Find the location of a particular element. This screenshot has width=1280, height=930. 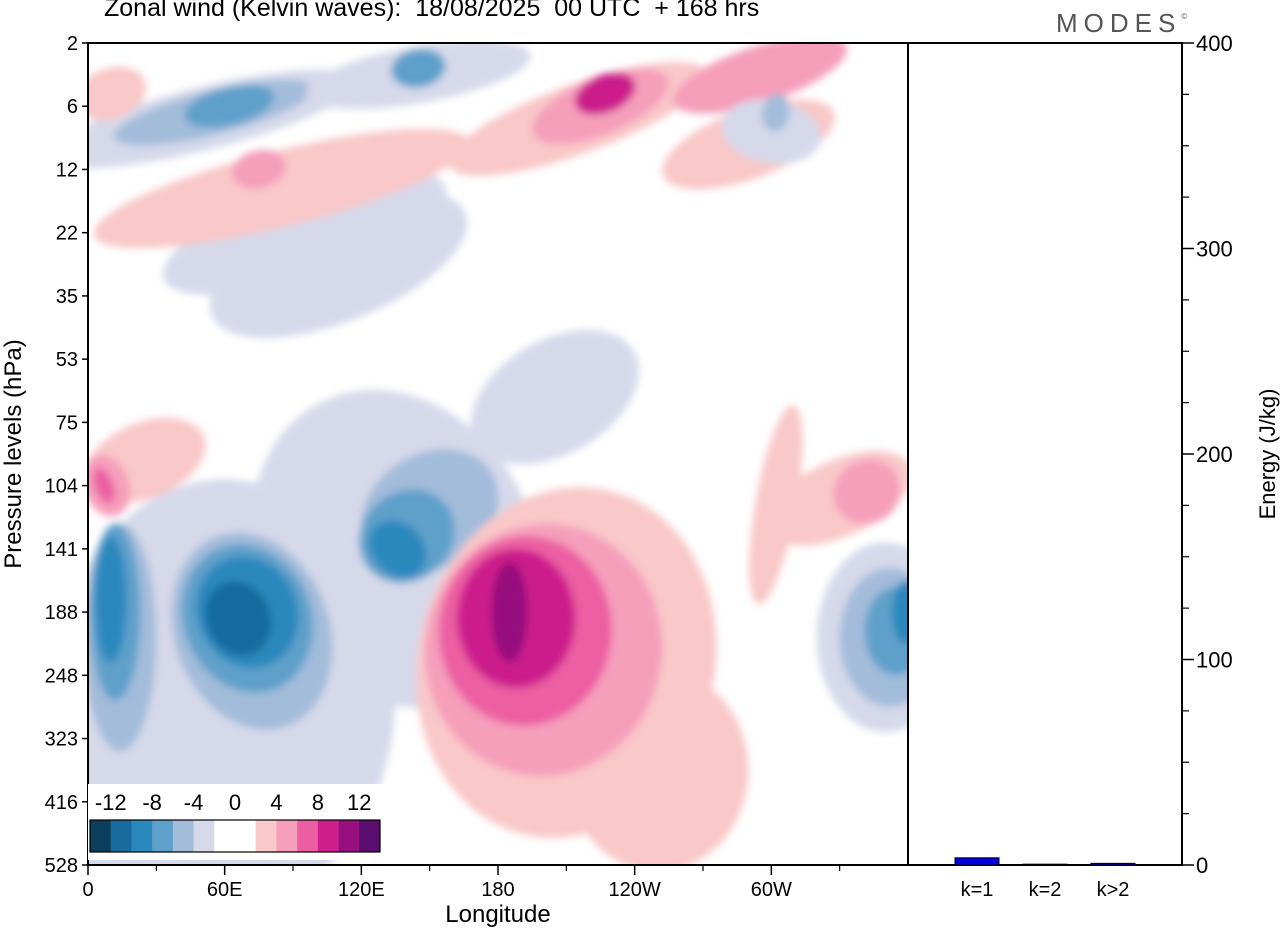

y-axis-label: Pressure levels (hPa) is located at coordinates (13, 453).